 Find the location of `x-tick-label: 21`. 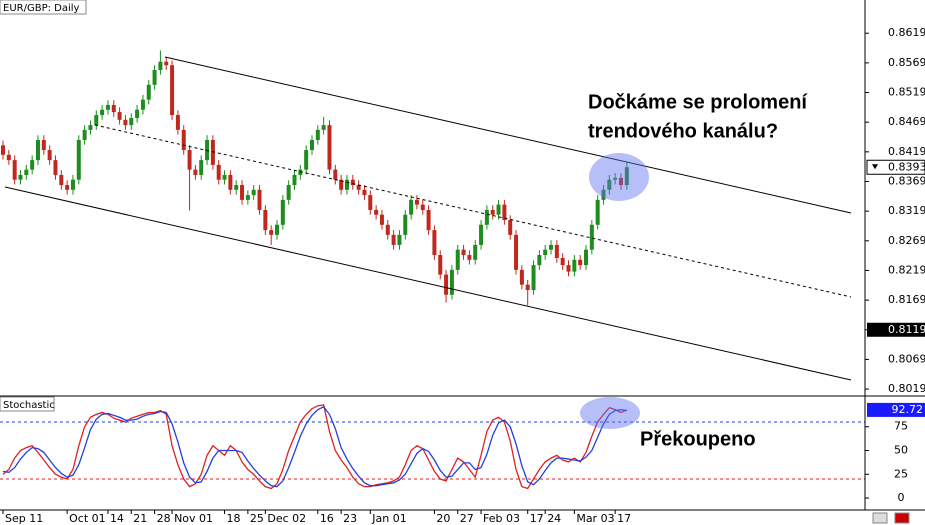

x-tick-label: 21 is located at coordinates (140, 518).